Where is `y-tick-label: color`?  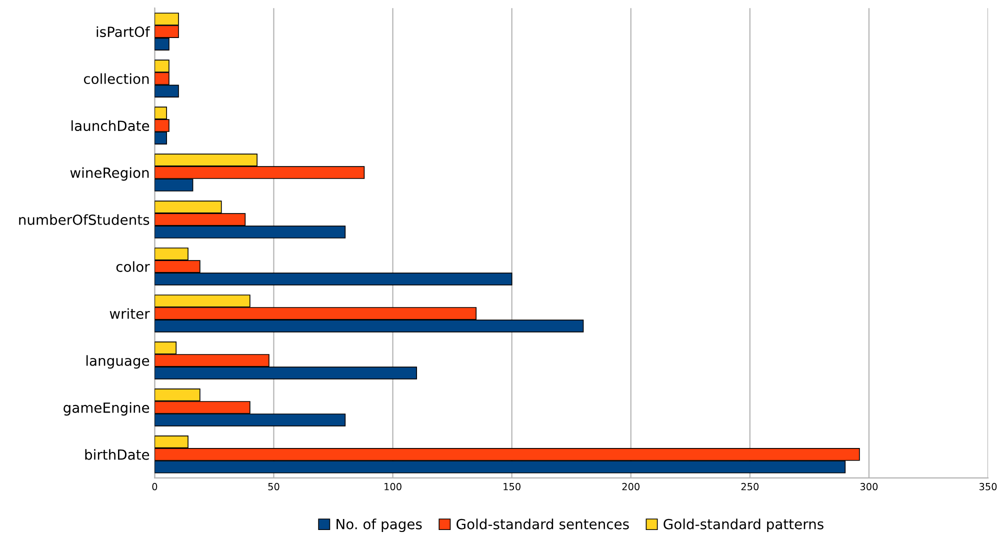 y-tick-label: color is located at coordinates (133, 266).